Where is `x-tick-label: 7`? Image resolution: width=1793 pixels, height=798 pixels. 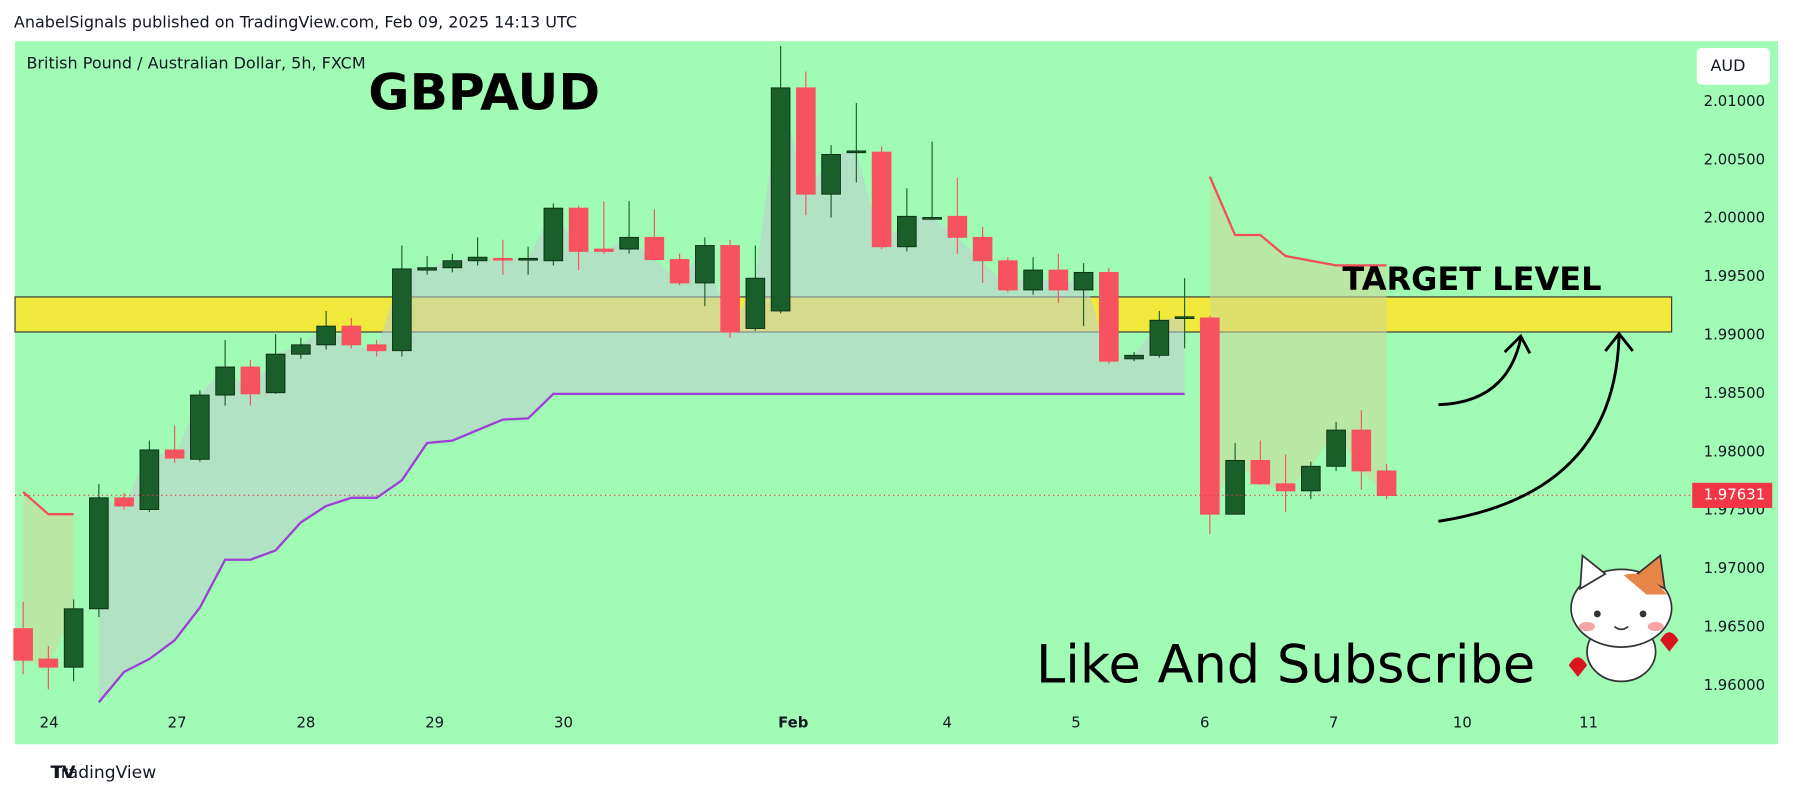
x-tick-label: 7 is located at coordinates (1333, 723).